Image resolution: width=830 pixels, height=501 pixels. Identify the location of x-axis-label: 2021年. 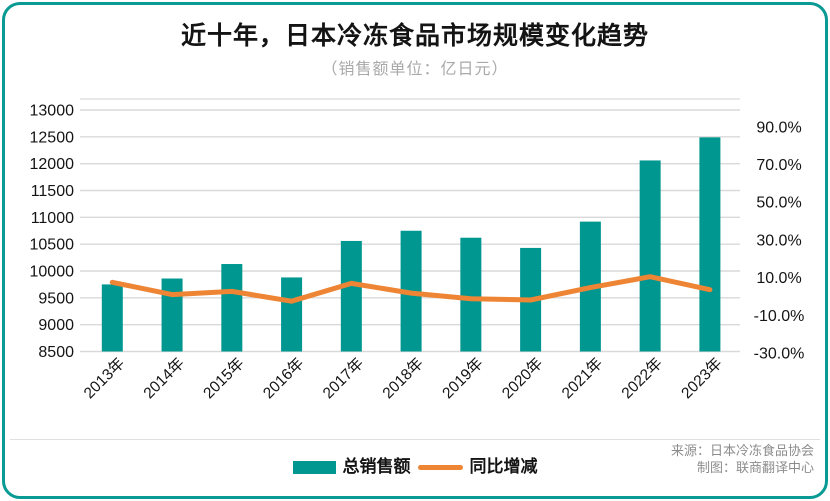
(582, 378).